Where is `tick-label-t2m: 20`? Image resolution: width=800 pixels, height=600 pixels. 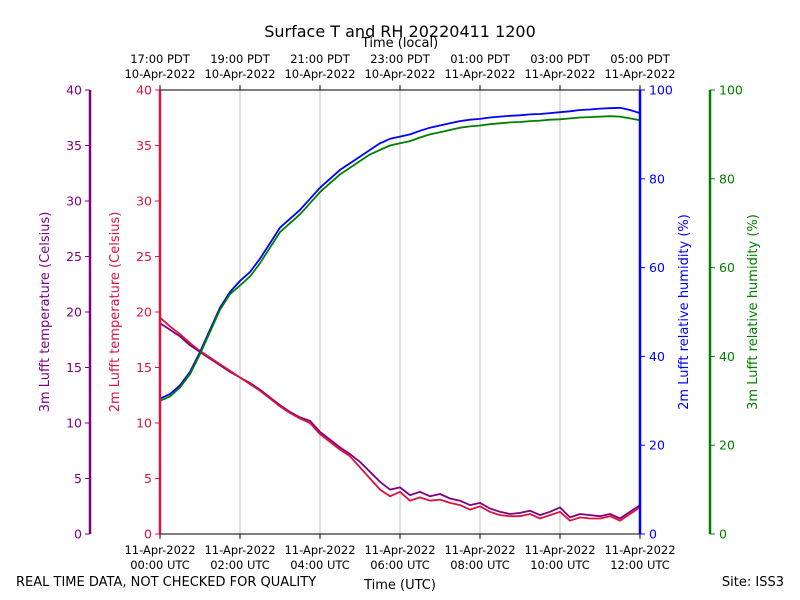 tick-label-t2m: 20 is located at coordinates (144, 312).